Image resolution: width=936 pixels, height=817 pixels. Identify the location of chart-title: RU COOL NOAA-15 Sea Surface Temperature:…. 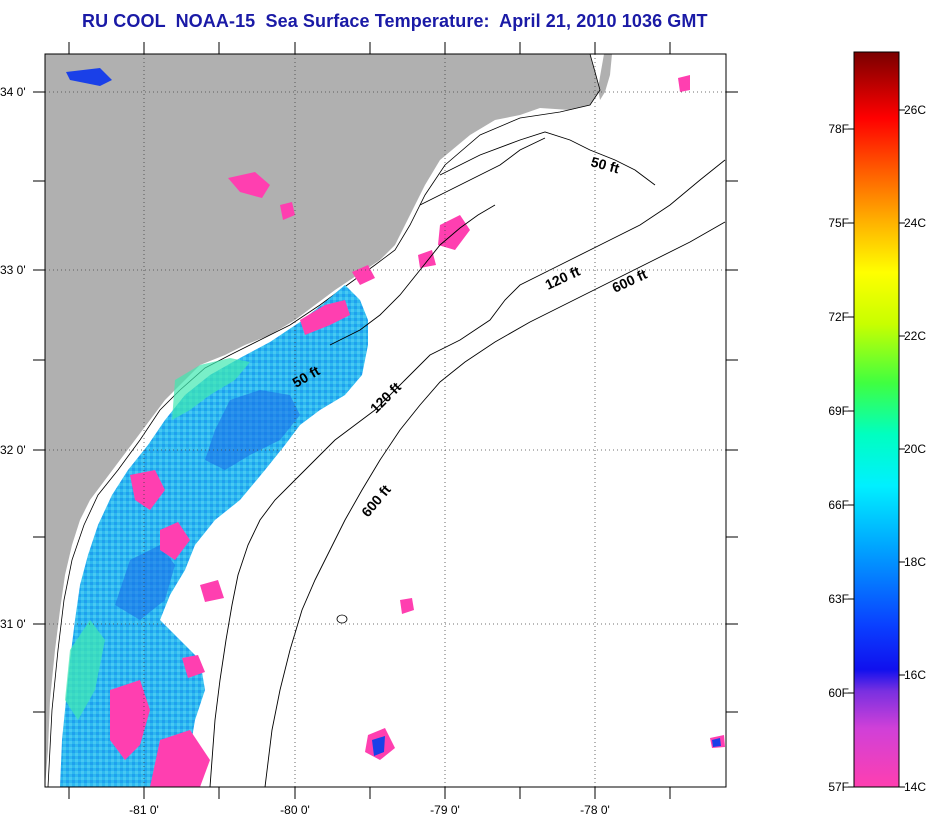
(395, 21).